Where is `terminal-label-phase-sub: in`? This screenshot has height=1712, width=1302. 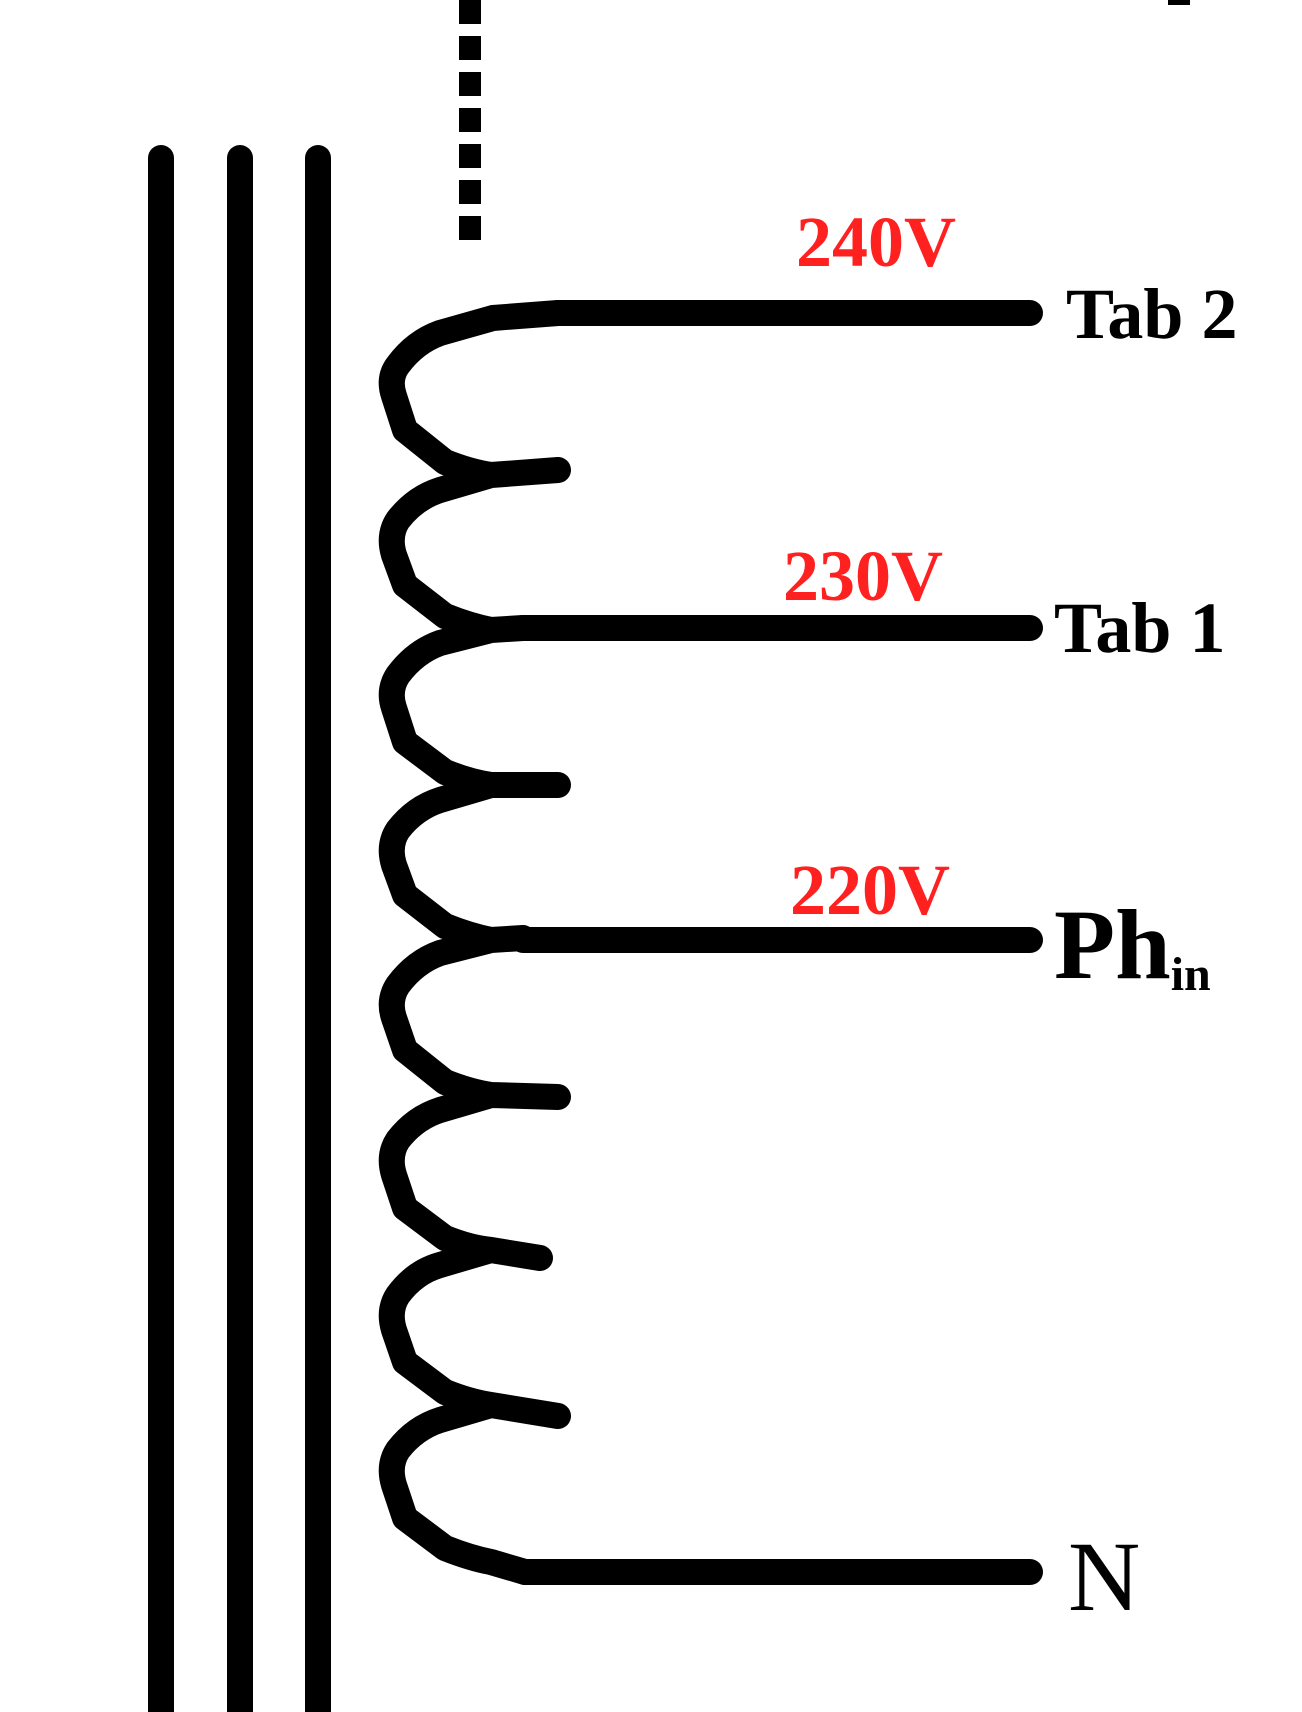
terminal-label-phase-sub: in is located at coordinates (1191, 974).